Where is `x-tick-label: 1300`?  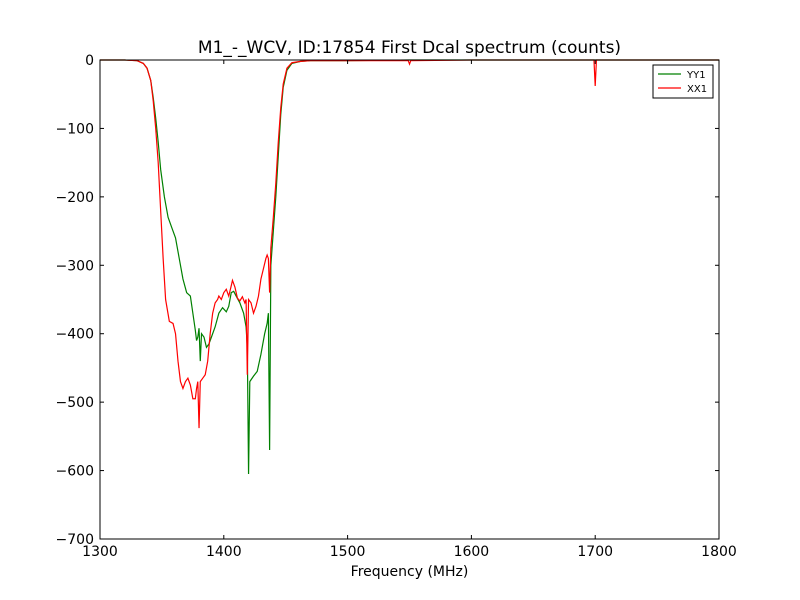 x-tick-label: 1300 is located at coordinates (100, 552).